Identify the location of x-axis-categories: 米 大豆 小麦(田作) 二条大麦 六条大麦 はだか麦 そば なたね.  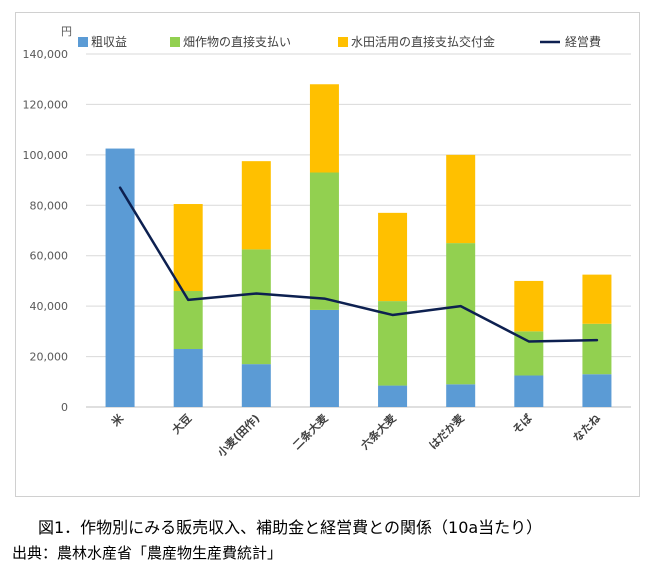
(355, 436).